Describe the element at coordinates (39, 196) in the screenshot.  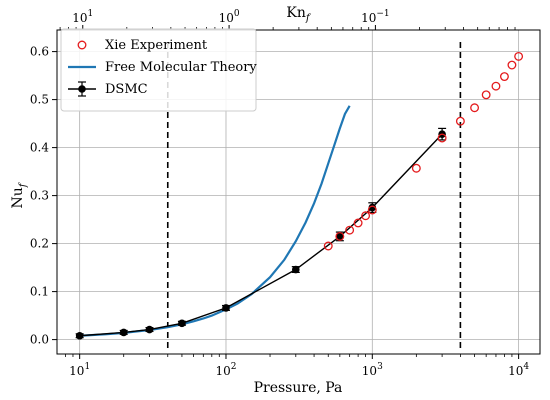
I see `y-tick-label: 0.3` at that location.